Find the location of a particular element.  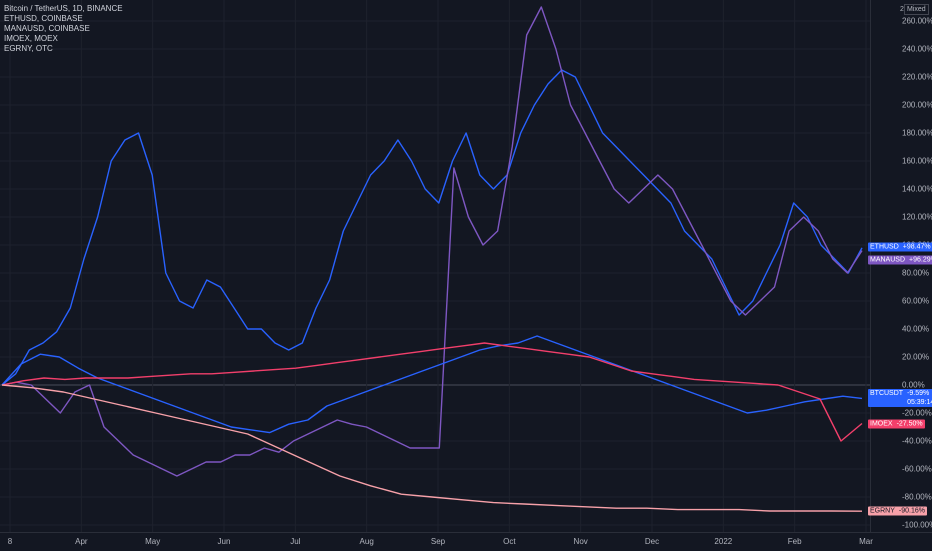

legend-entry: IMOEX, MOEX is located at coordinates (31, 38).